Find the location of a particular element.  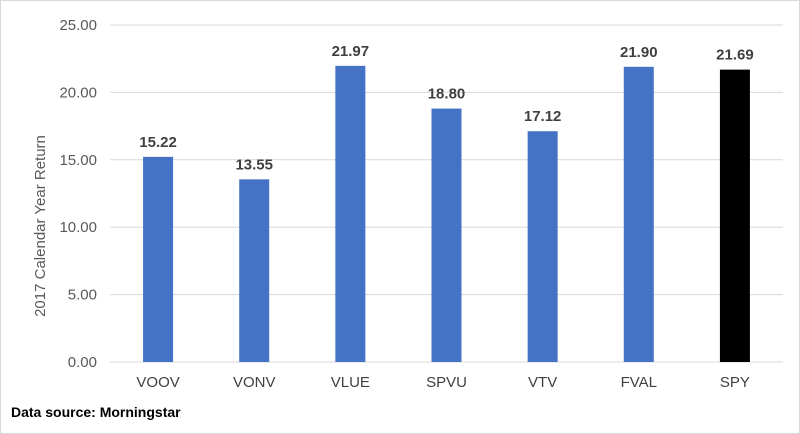

x-category-label: VOOV is located at coordinates (157, 382).